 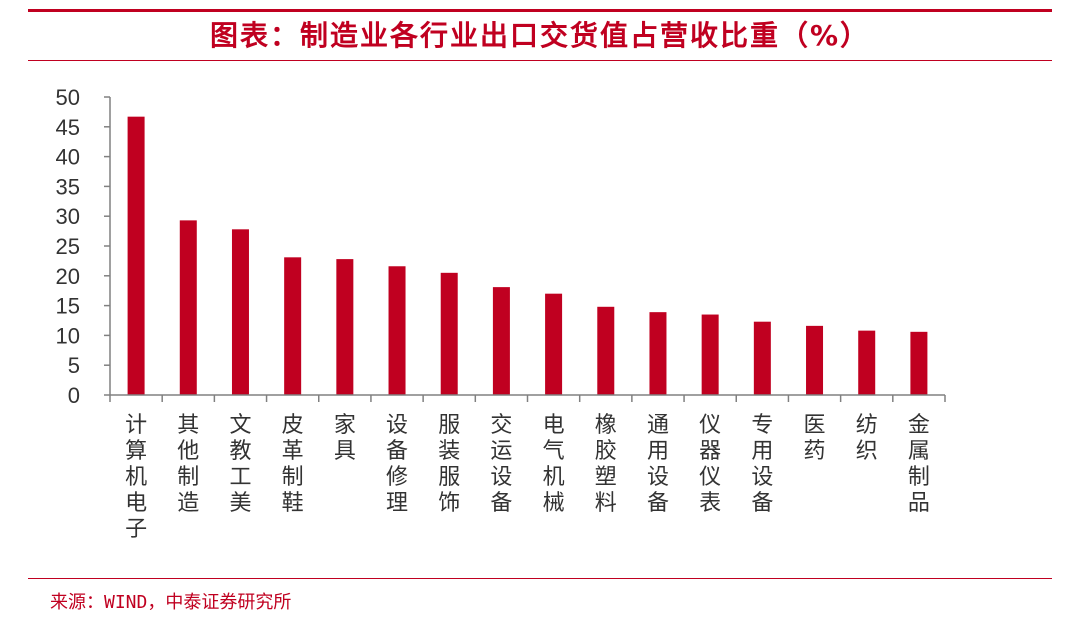 What do you see at coordinates (397, 464) in the screenshot?
I see `x-tick-label: 设备修理` at bounding box center [397, 464].